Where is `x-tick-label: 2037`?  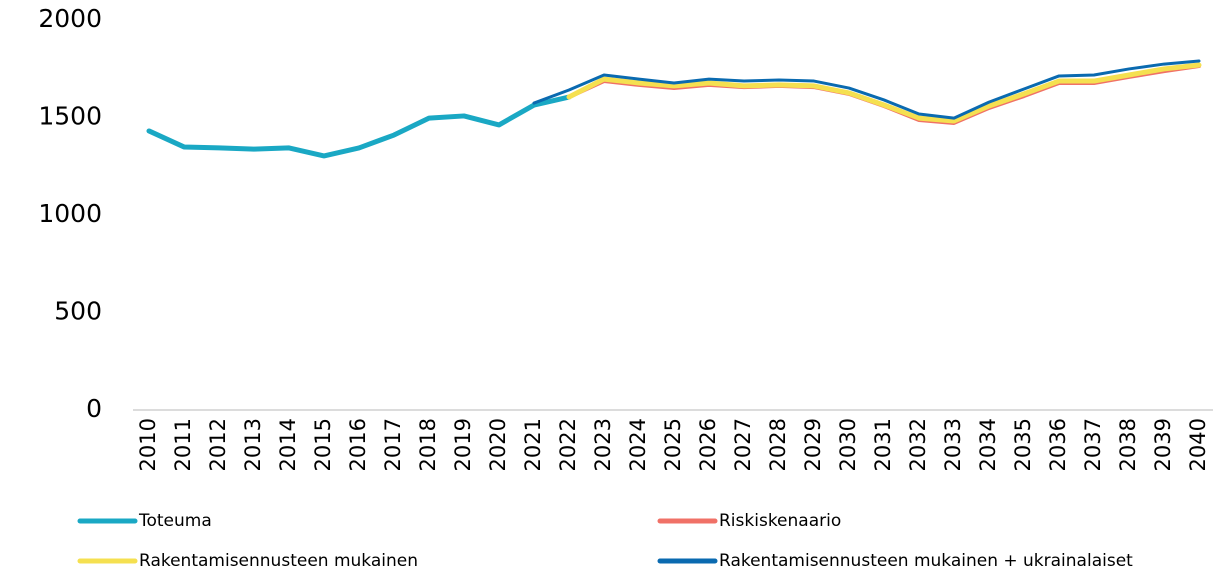
x-tick-label: 2037 is located at coordinates (1093, 444).